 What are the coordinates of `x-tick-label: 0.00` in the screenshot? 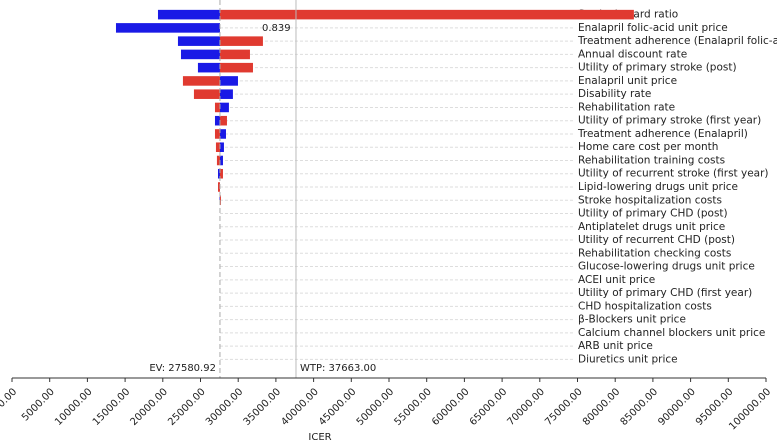 It's located at (9, 398).